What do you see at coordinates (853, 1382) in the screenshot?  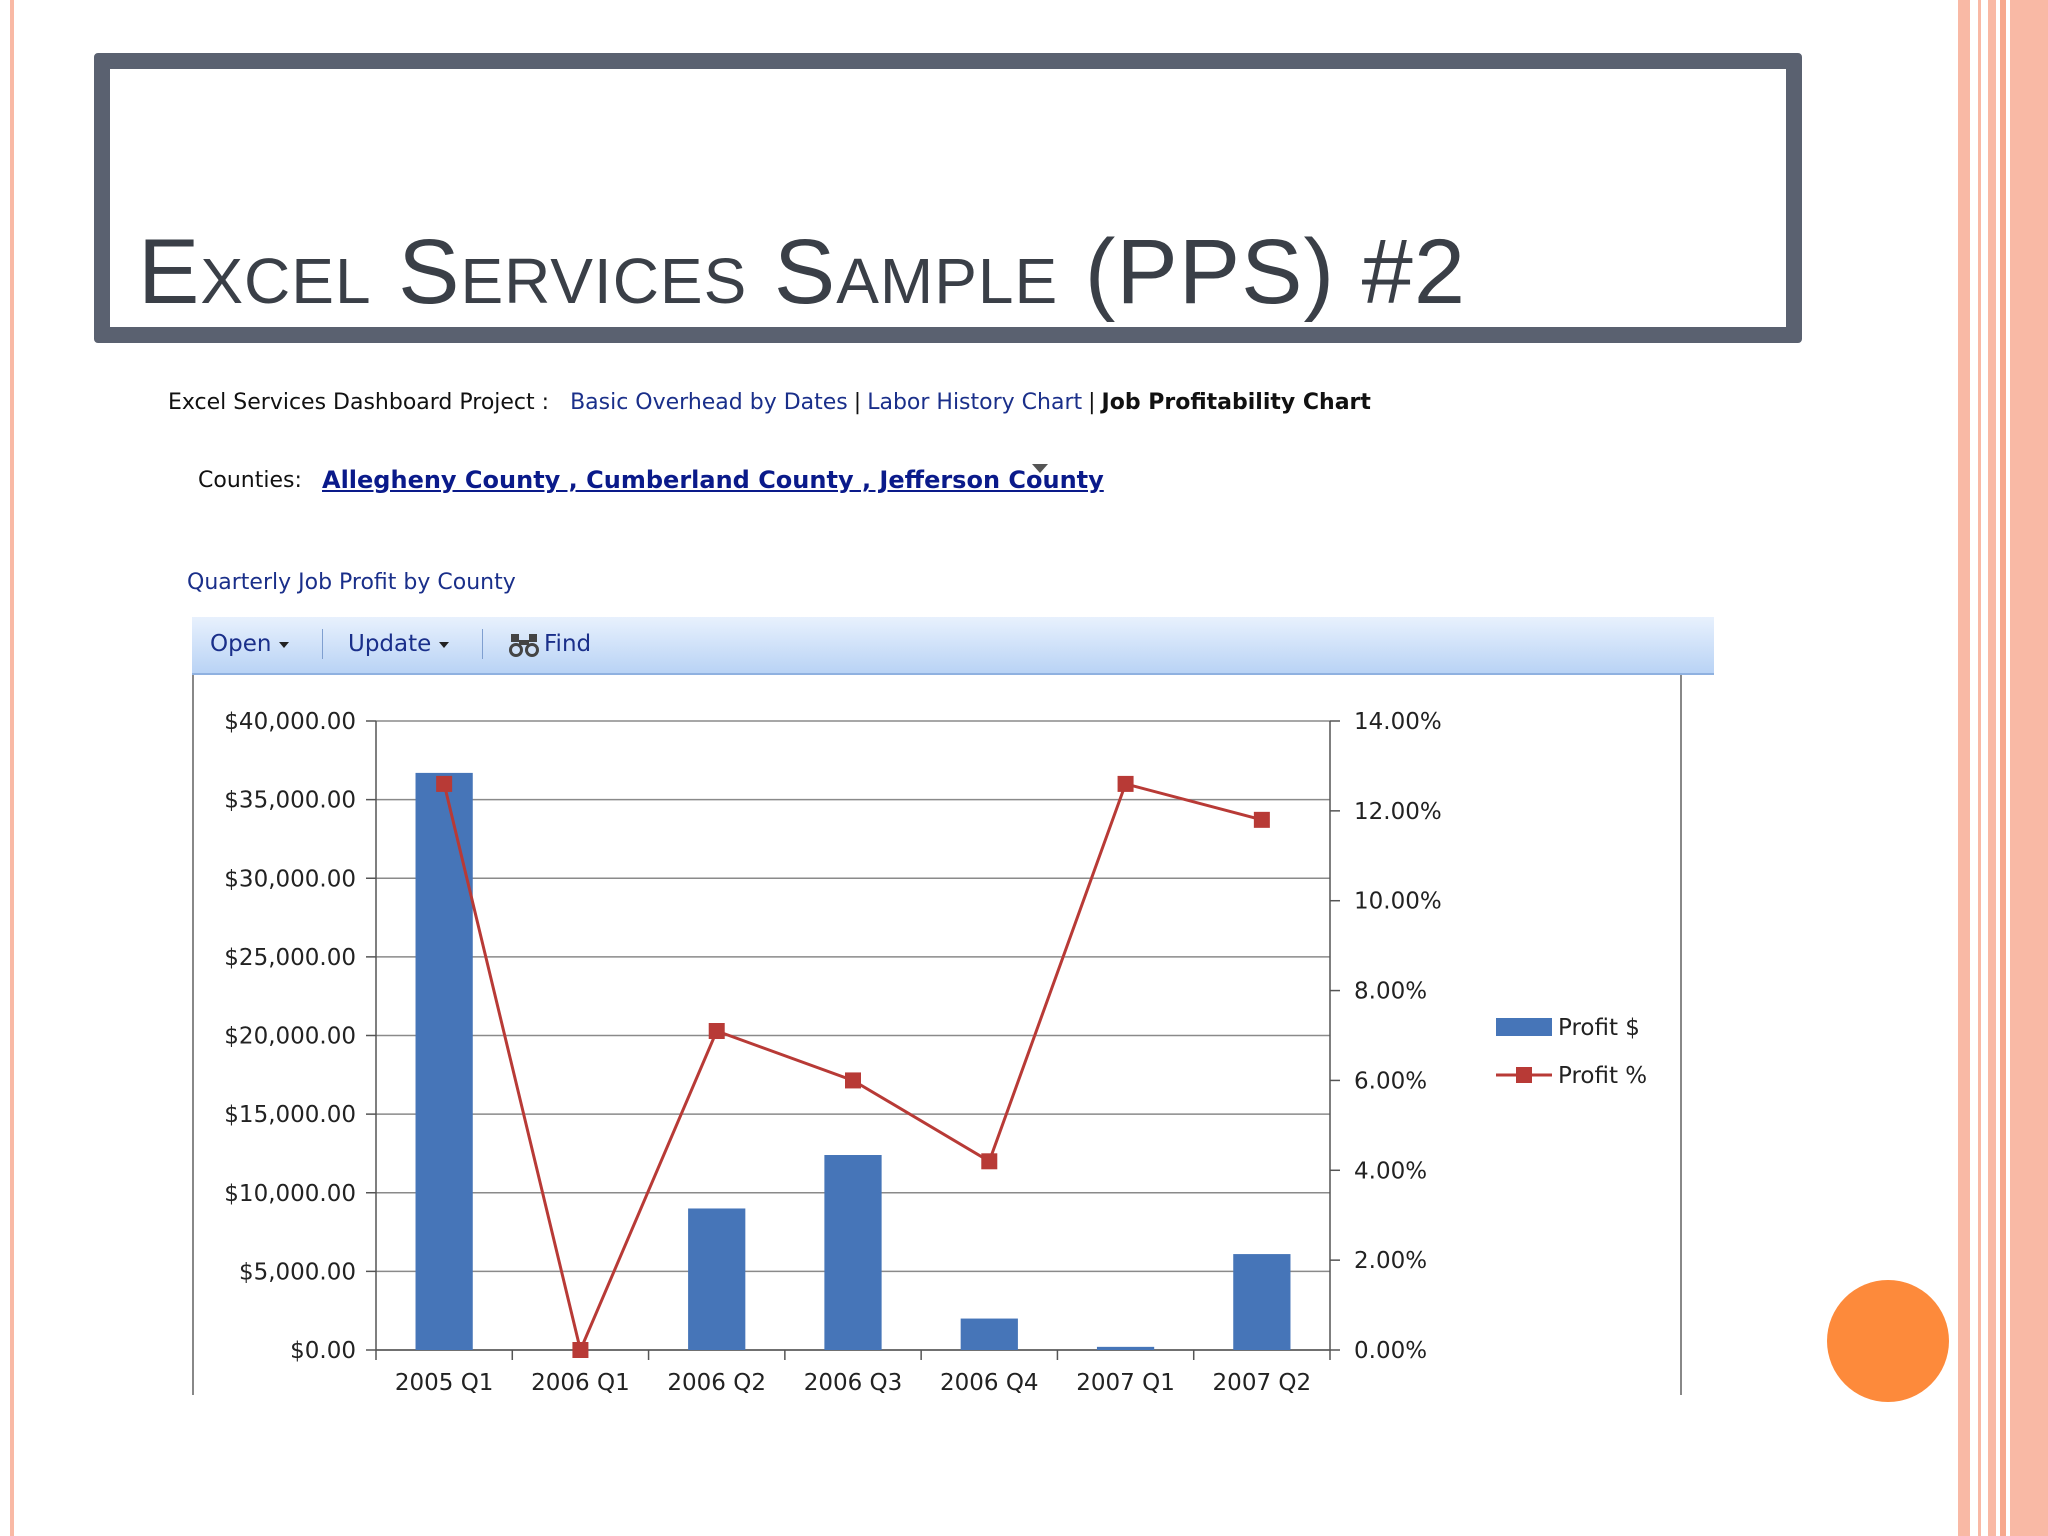 I see `x-tick-label: 2006 Q3` at bounding box center [853, 1382].